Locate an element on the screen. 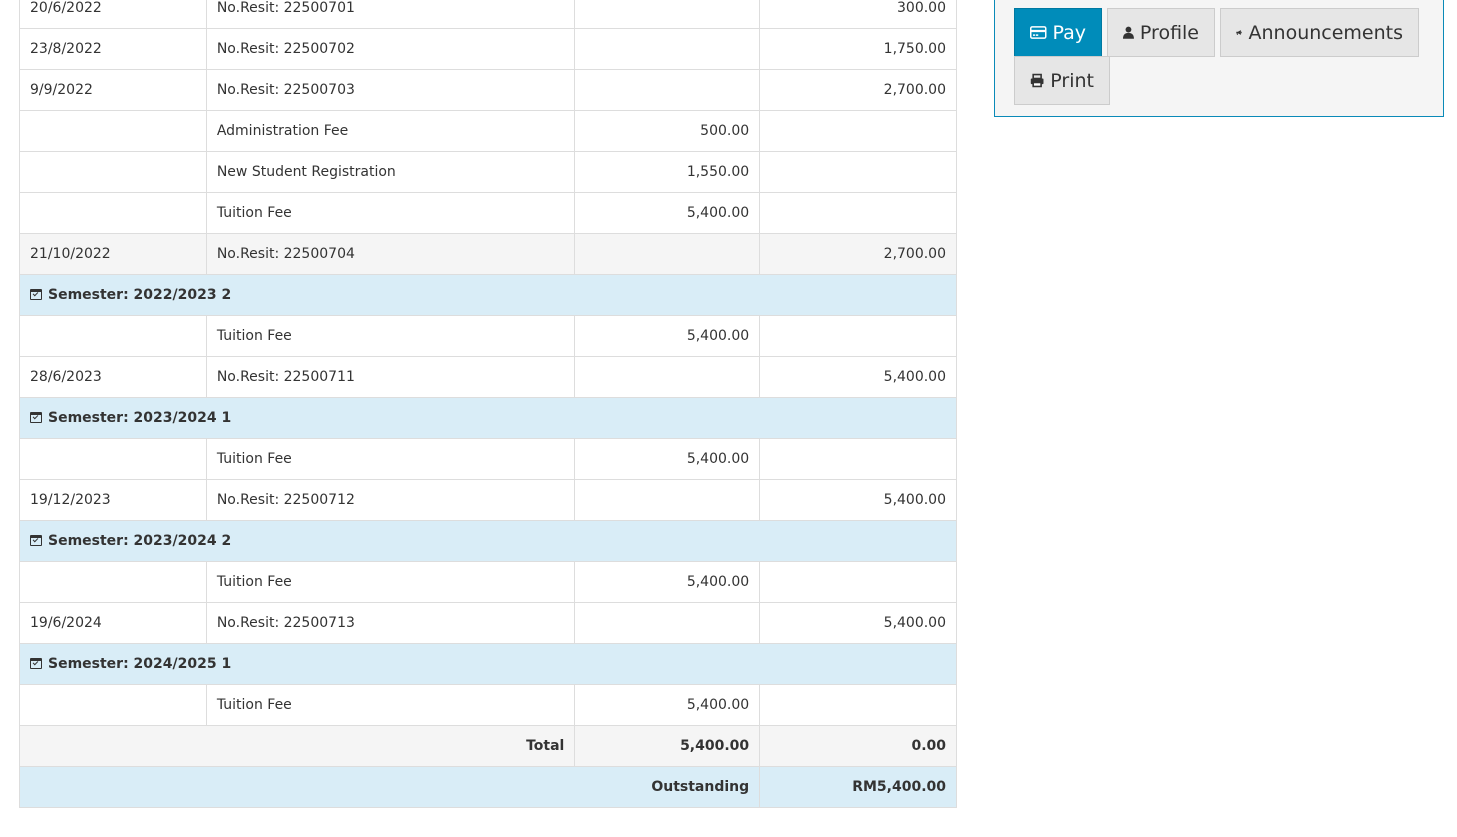 The image size is (1457, 837). description-cell: No.Resit: 22500701 is located at coordinates (390, 14).